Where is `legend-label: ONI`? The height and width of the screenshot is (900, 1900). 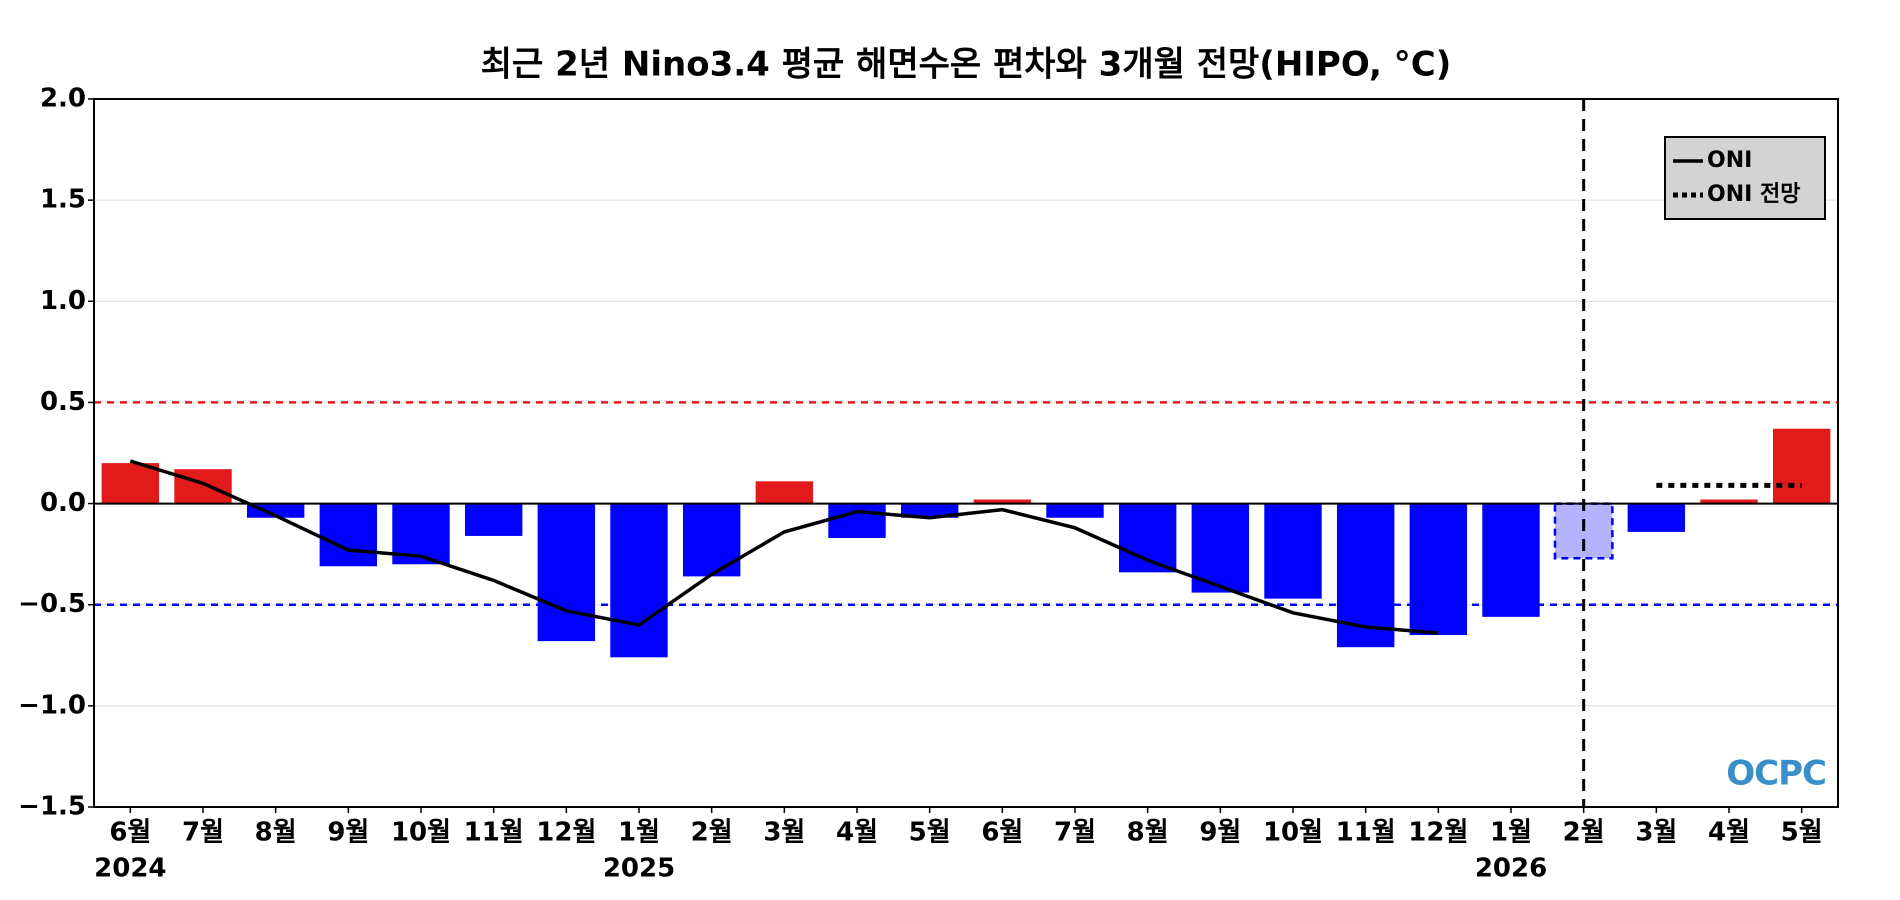 legend-label: ONI is located at coordinates (1729, 160).